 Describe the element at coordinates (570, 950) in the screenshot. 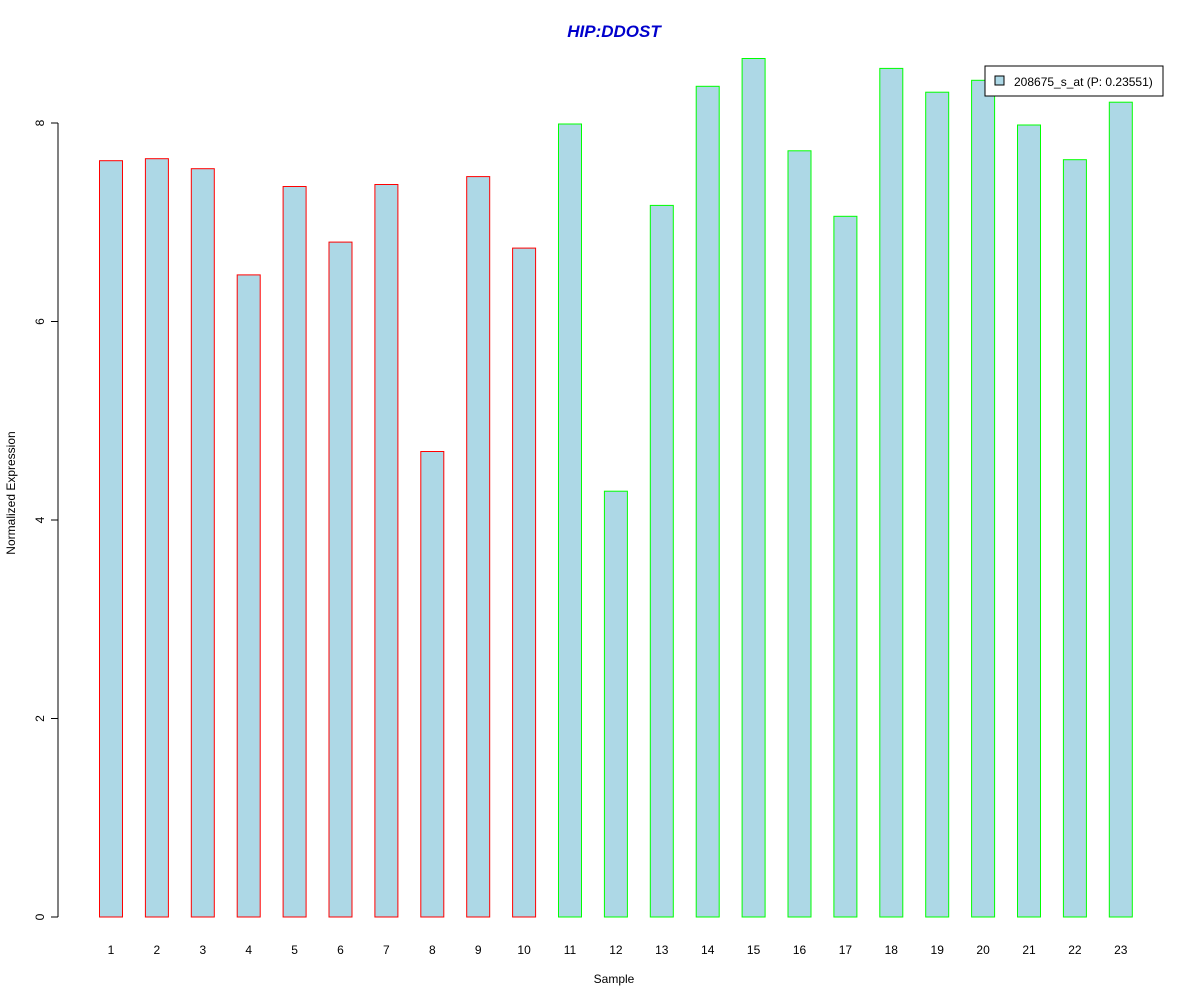

I see `x-tick-label: 11` at that location.